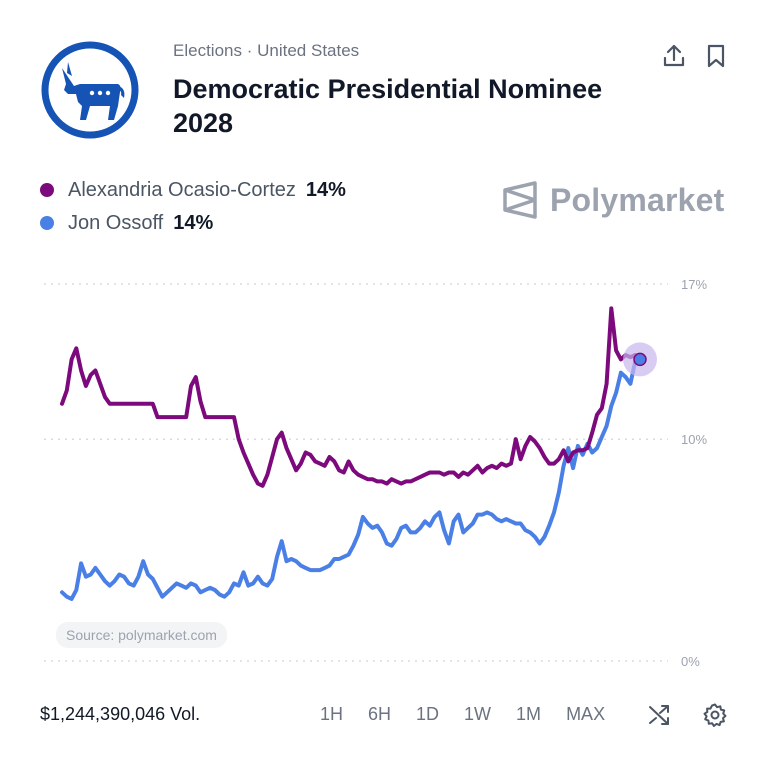 This screenshot has height=768, width=768. Describe the element at coordinates (47, 190) in the screenshot. I see `legend-dot-aoc` at that location.